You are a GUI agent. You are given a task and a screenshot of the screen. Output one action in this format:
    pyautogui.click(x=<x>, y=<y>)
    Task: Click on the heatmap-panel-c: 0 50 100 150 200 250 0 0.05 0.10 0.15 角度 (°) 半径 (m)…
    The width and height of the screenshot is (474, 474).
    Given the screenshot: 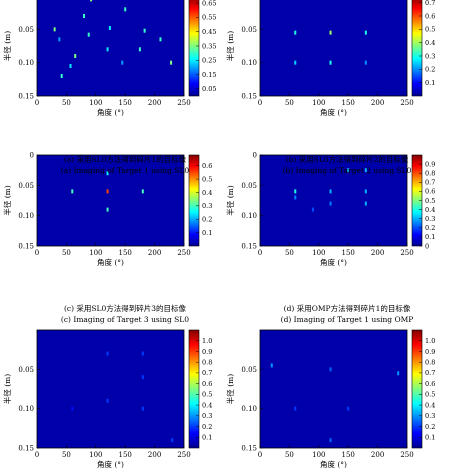 What is the action you would take?
    pyautogui.click(x=107, y=210)
    